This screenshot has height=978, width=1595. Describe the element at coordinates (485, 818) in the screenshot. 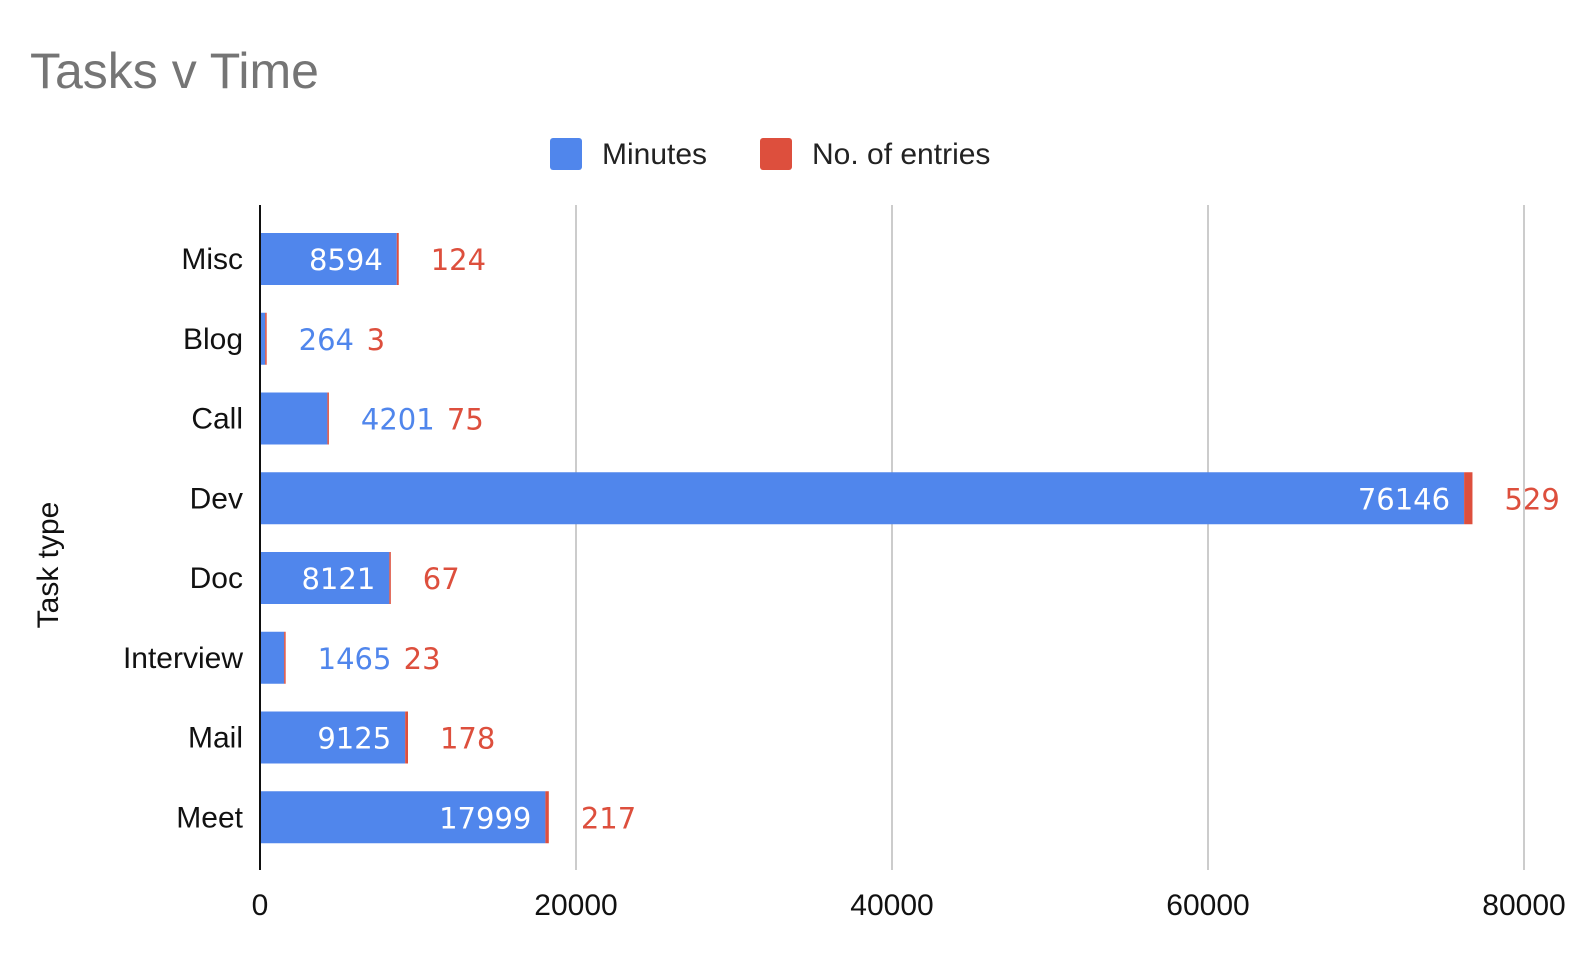

I see `data-label-minutes-meet: 17999` at that location.